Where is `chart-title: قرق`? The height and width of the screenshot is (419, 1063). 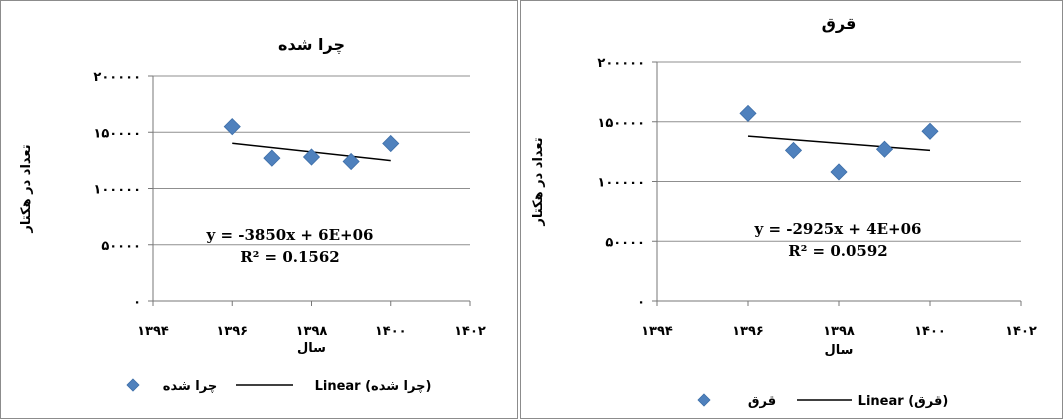 chart-title: قرق is located at coordinates (839, 23).